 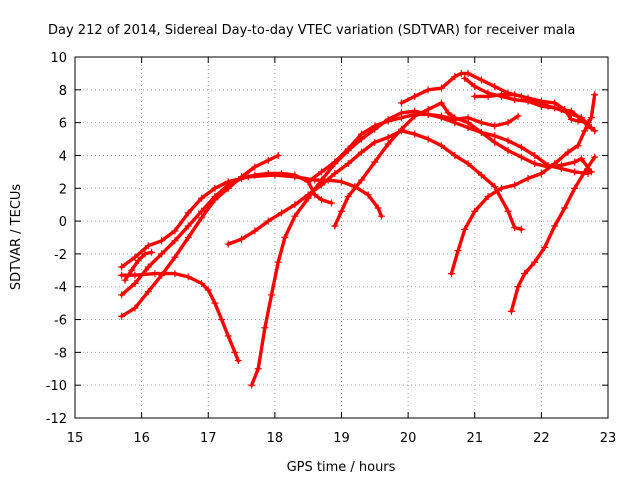 I want to click on series-line, so click(x=498, y=102).